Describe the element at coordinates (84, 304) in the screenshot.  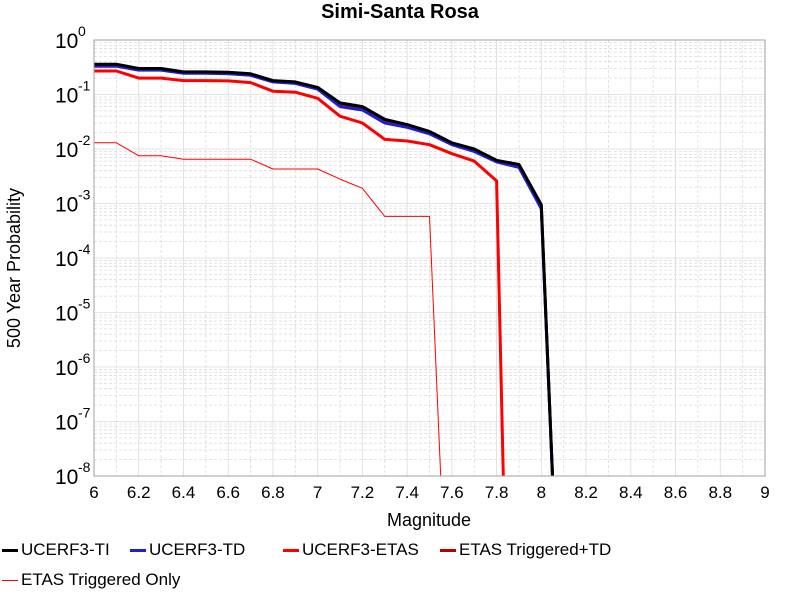
I see `y-tick-exponent: -5` at that location.